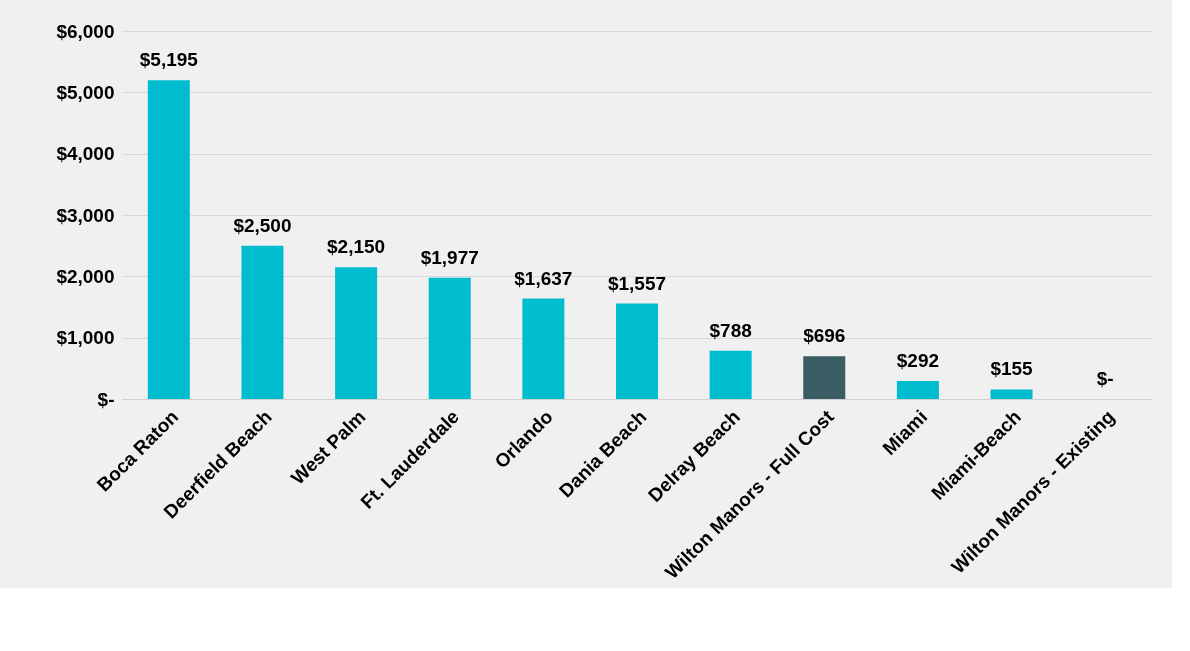 Image resolution: width=1190 pixels, height=651 pixels. I want to click on data-label: $696, so click(824, 336).